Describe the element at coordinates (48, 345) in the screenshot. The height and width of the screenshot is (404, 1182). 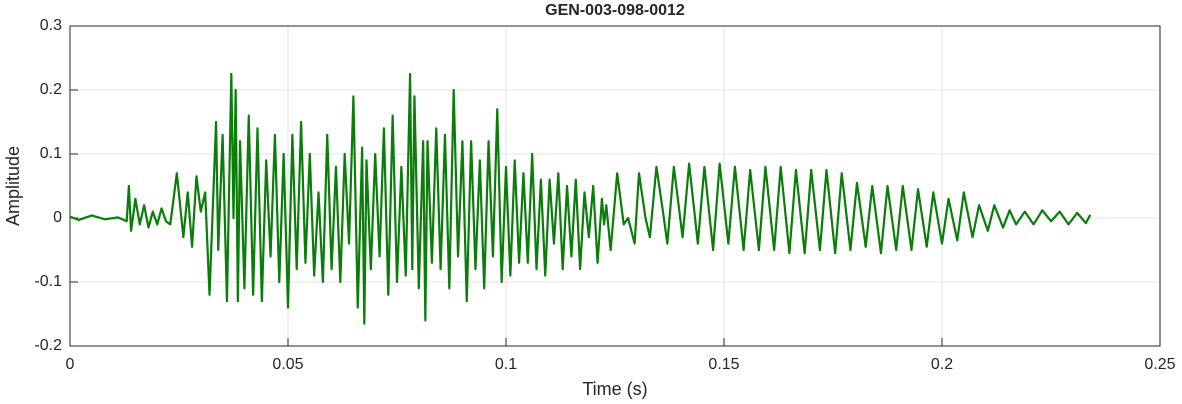
I see `y-tick-label: -0.2` at that location.